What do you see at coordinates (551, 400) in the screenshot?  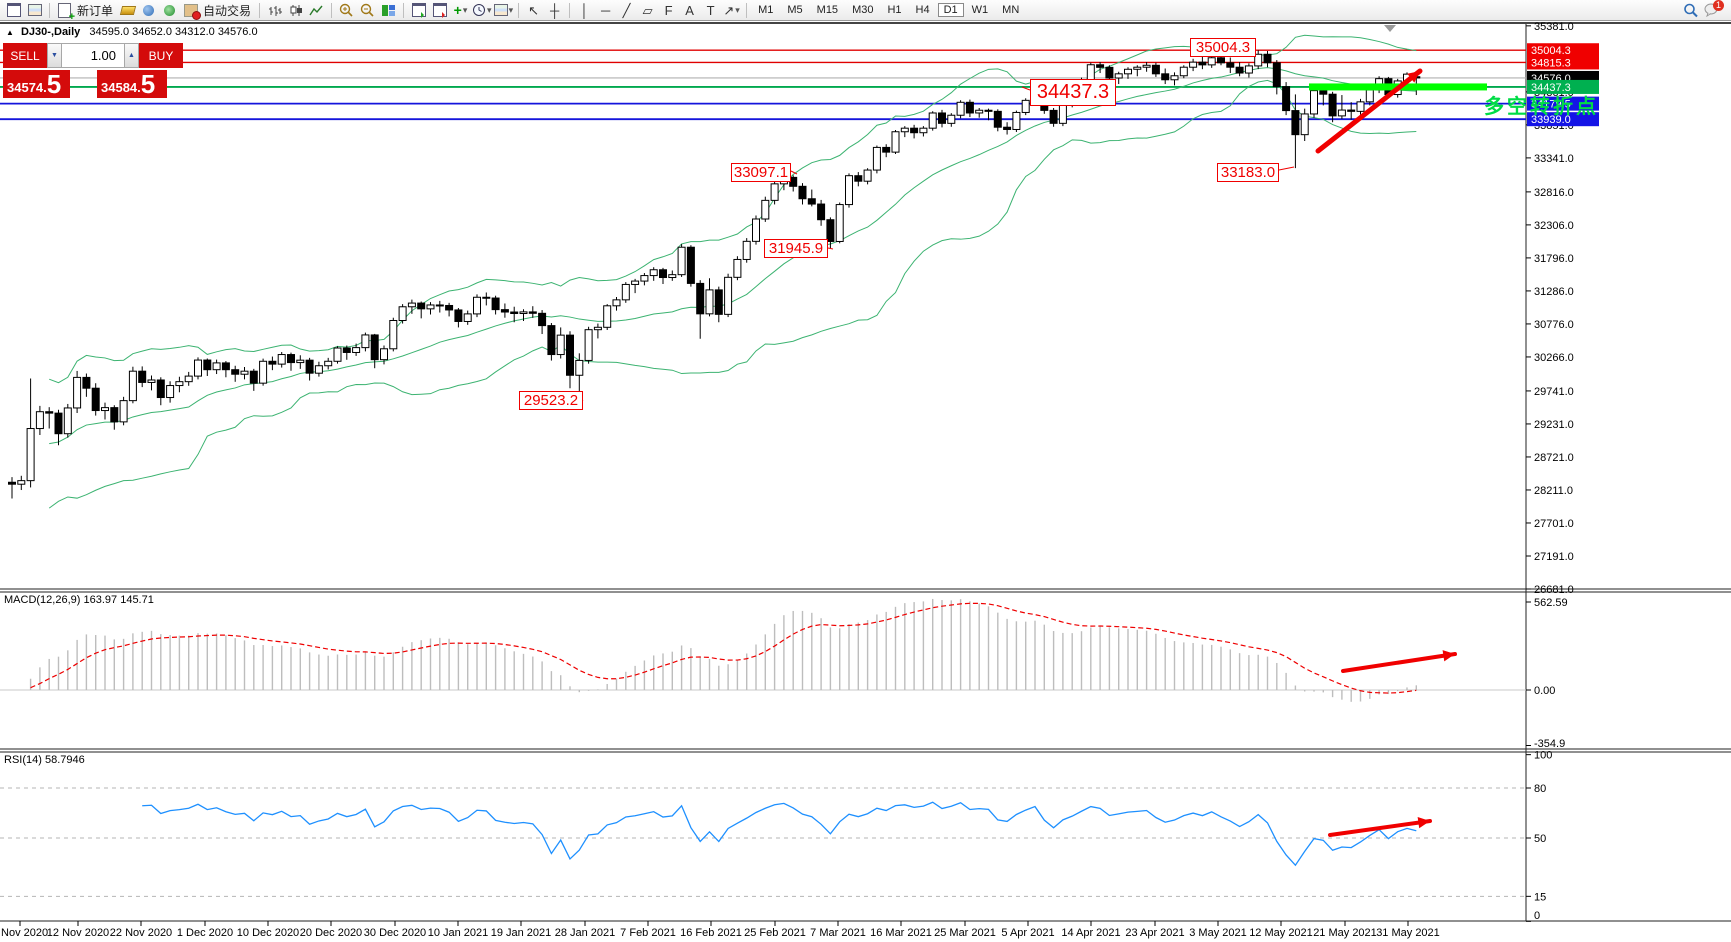 I see `price-callout: 29523.2` at bounding box center [551, 400].